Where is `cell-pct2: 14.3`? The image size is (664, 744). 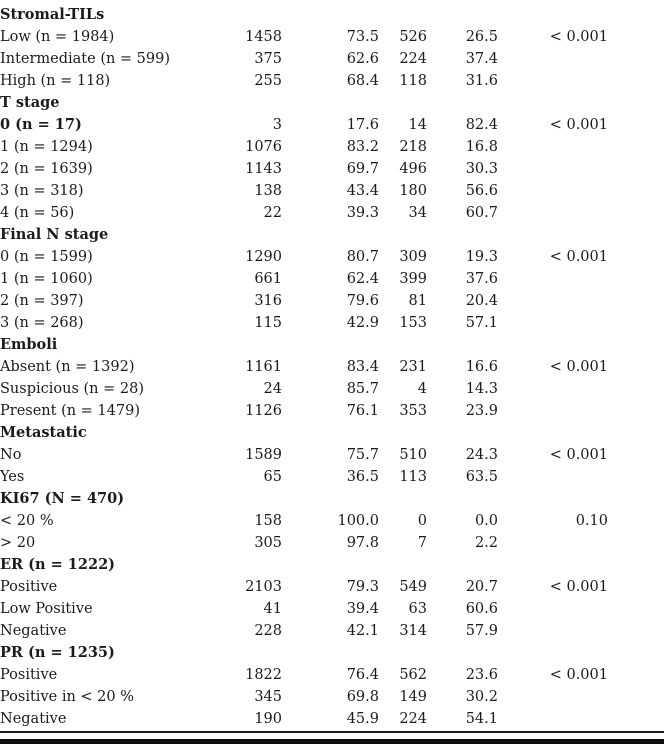
cell-pct2: 14.3 is located at coordinates (481, 389).